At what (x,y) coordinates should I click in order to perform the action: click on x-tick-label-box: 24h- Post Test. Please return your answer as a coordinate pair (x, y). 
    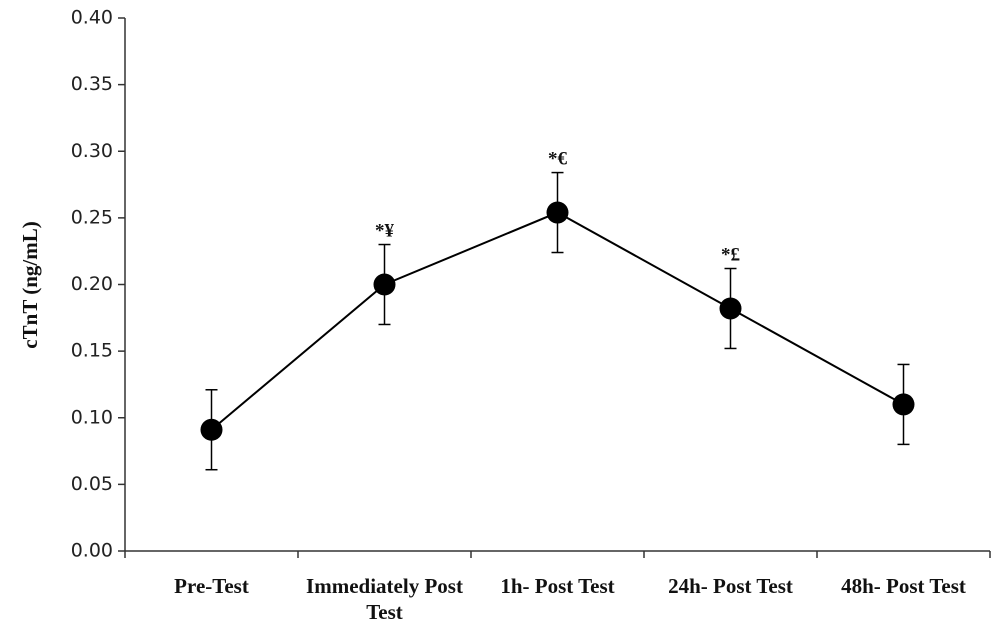
    Looking at the image, I should click on (730, 586).